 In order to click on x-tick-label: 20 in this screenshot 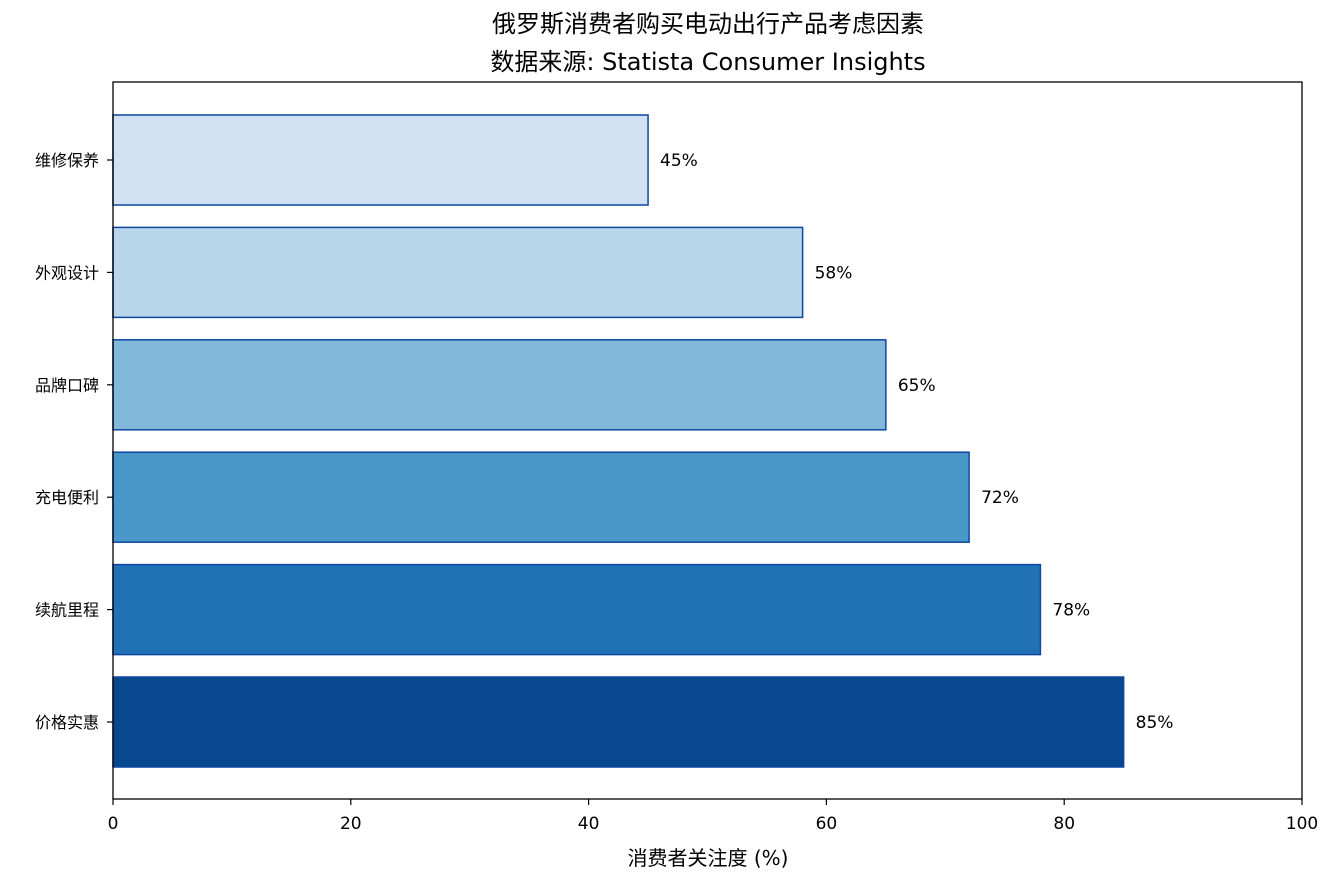, I will do `click(351, 824)`.